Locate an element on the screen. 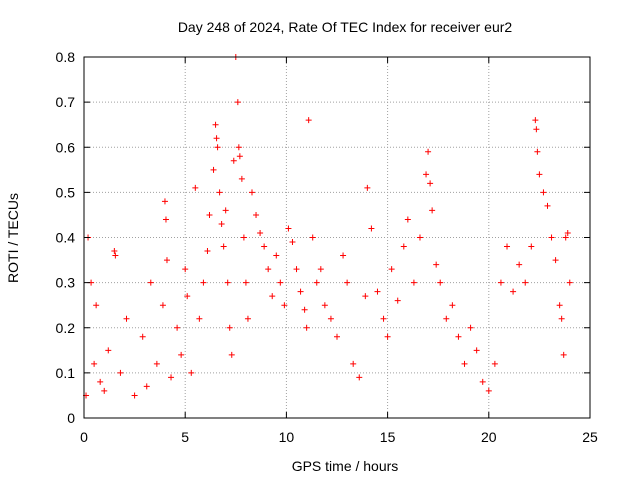  x-tick-label: 25 is located at coordinates (590, 437).